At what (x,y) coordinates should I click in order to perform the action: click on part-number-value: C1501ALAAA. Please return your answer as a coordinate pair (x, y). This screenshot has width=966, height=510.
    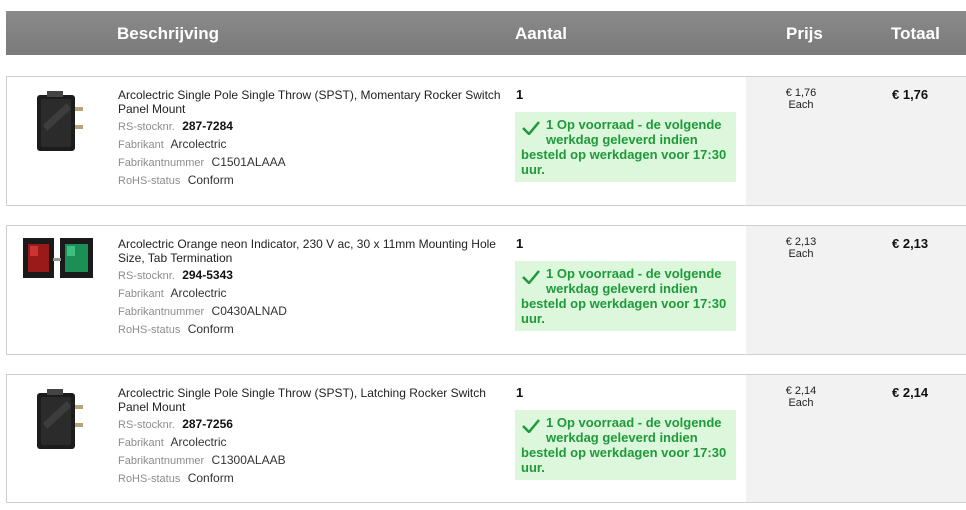
    Looking at the image, I should click on (248, 162).